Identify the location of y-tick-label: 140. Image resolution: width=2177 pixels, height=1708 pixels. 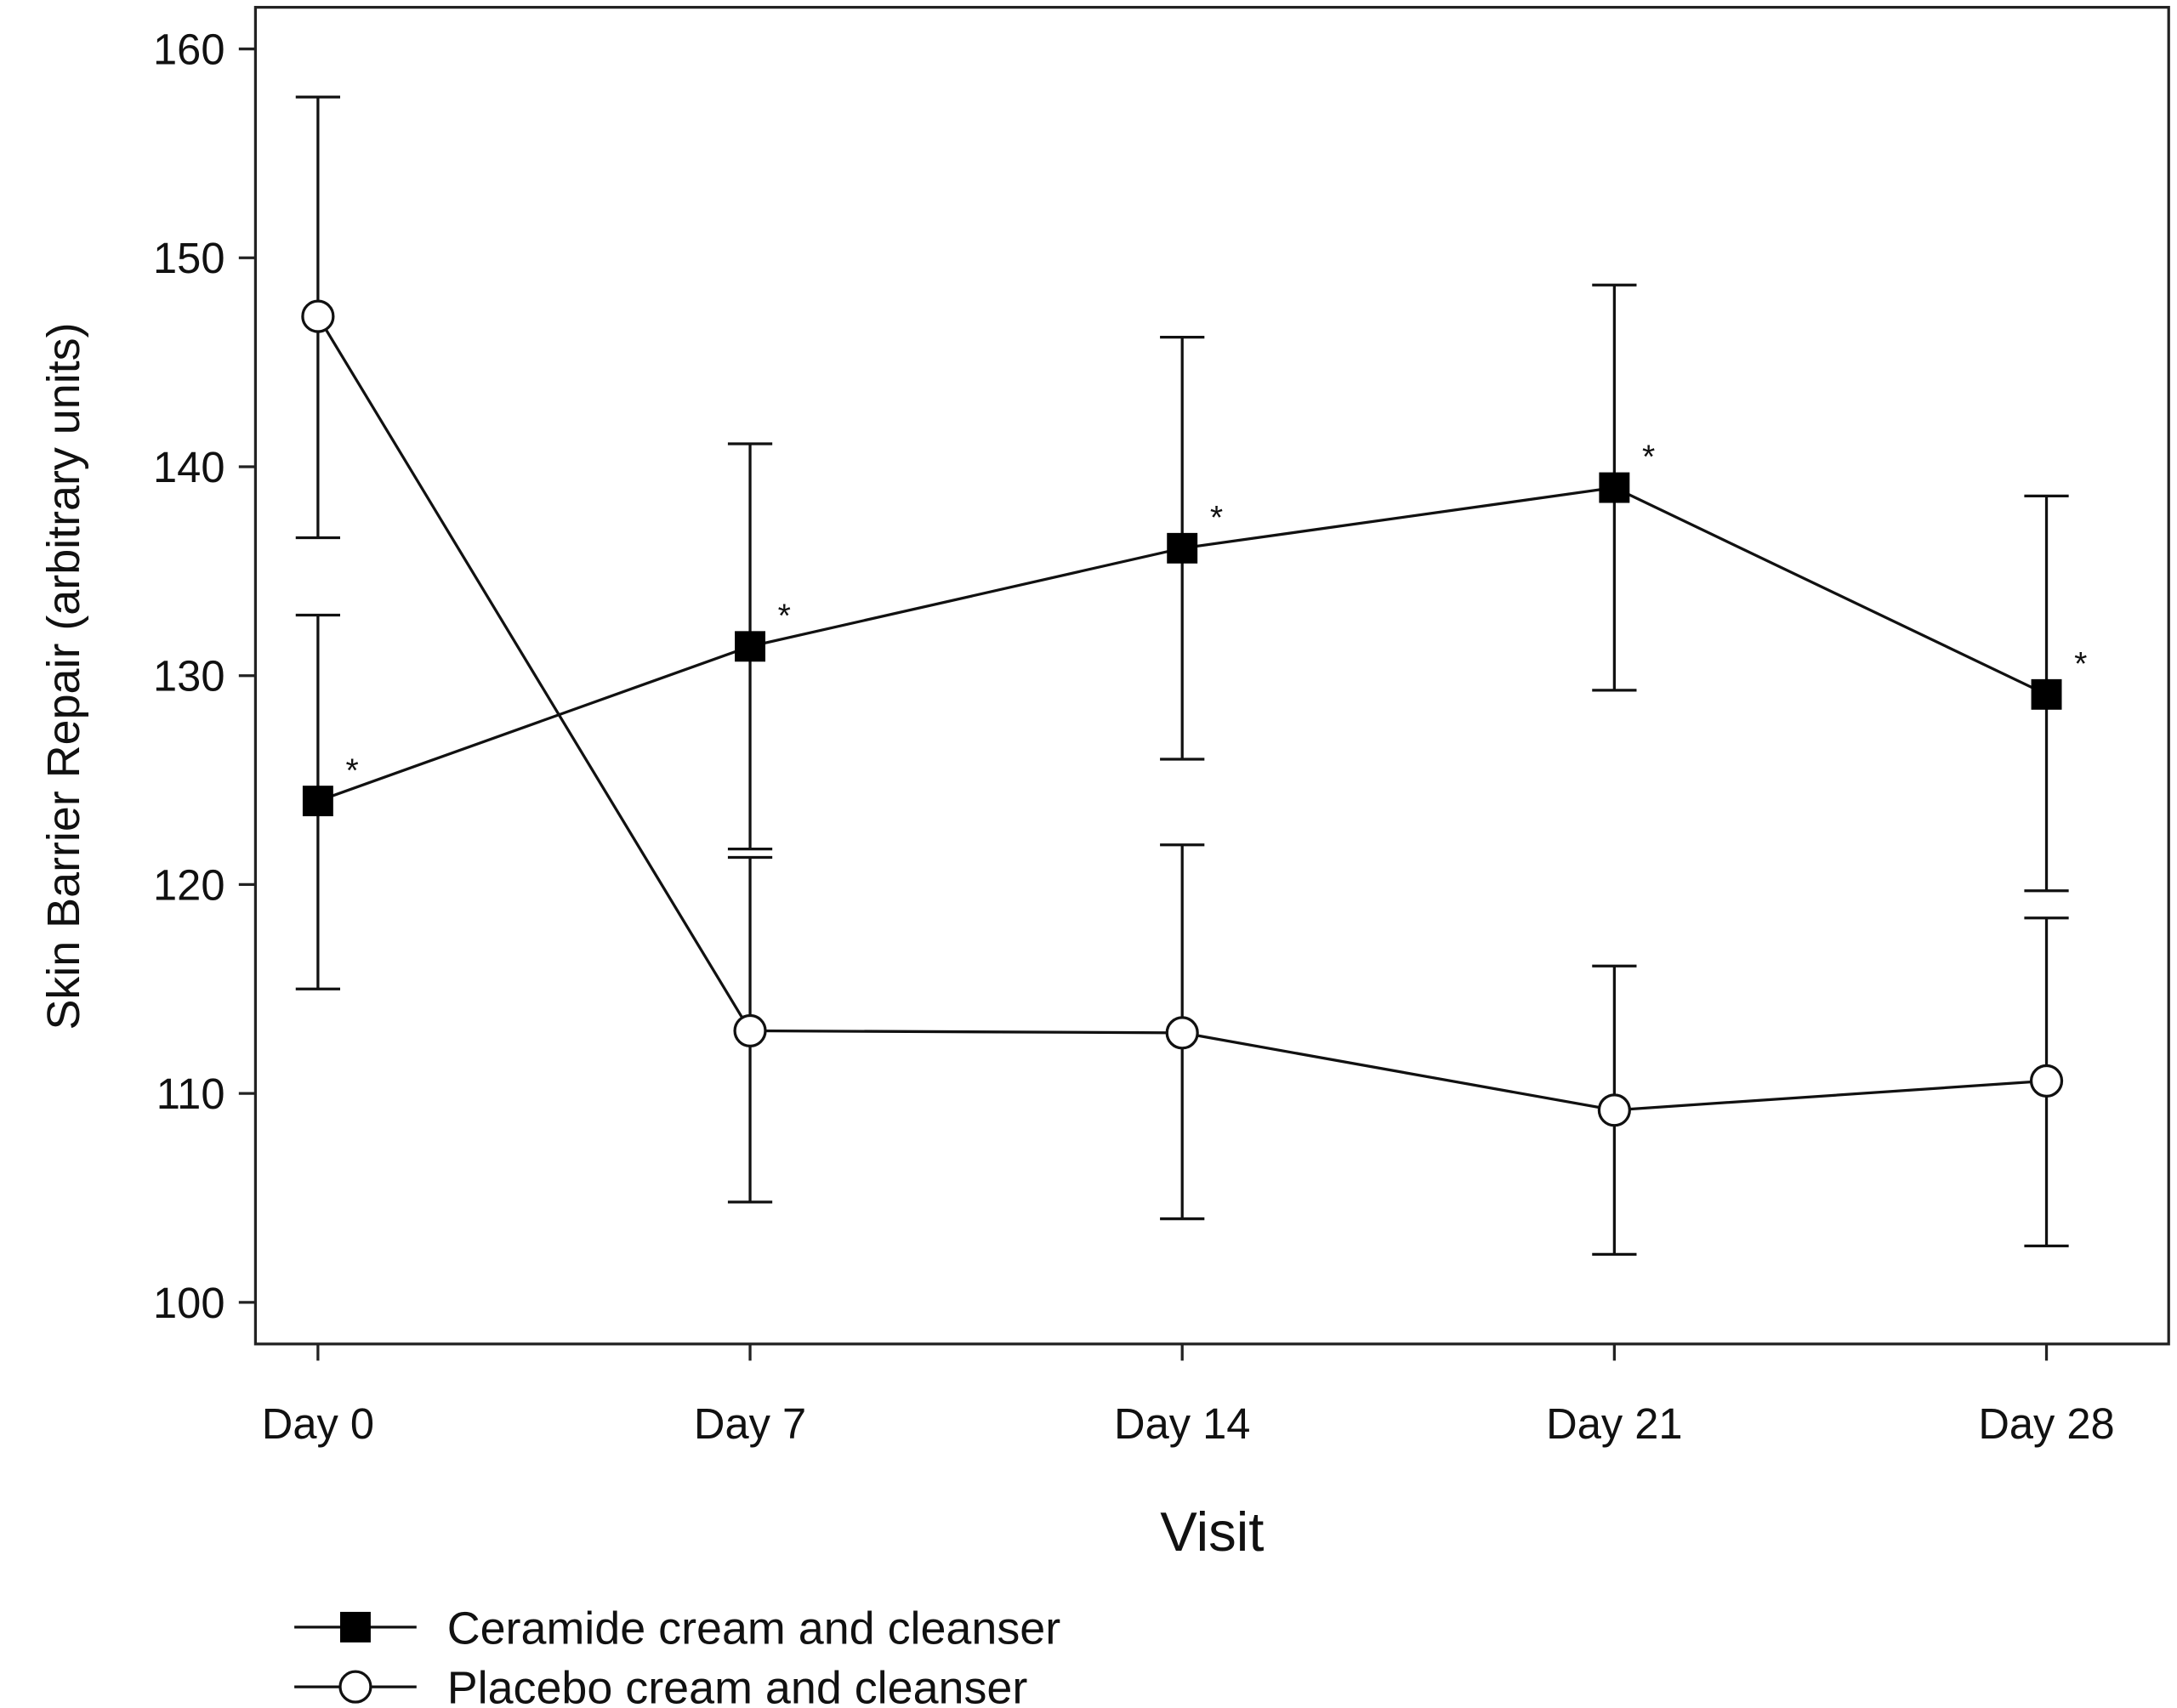
(189, 467).